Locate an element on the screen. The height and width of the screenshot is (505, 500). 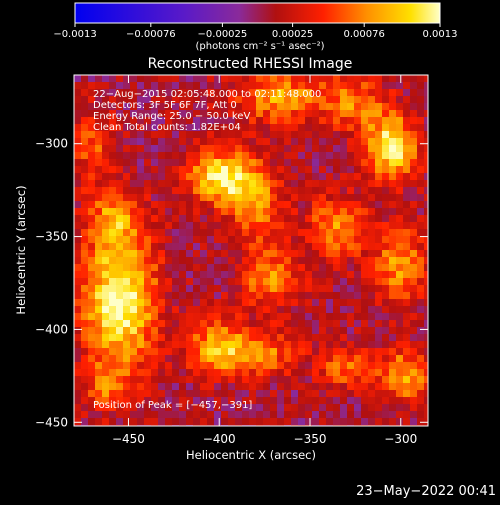
colorbar-tick-label: −0.0013 is located at coordinates (74, 34).